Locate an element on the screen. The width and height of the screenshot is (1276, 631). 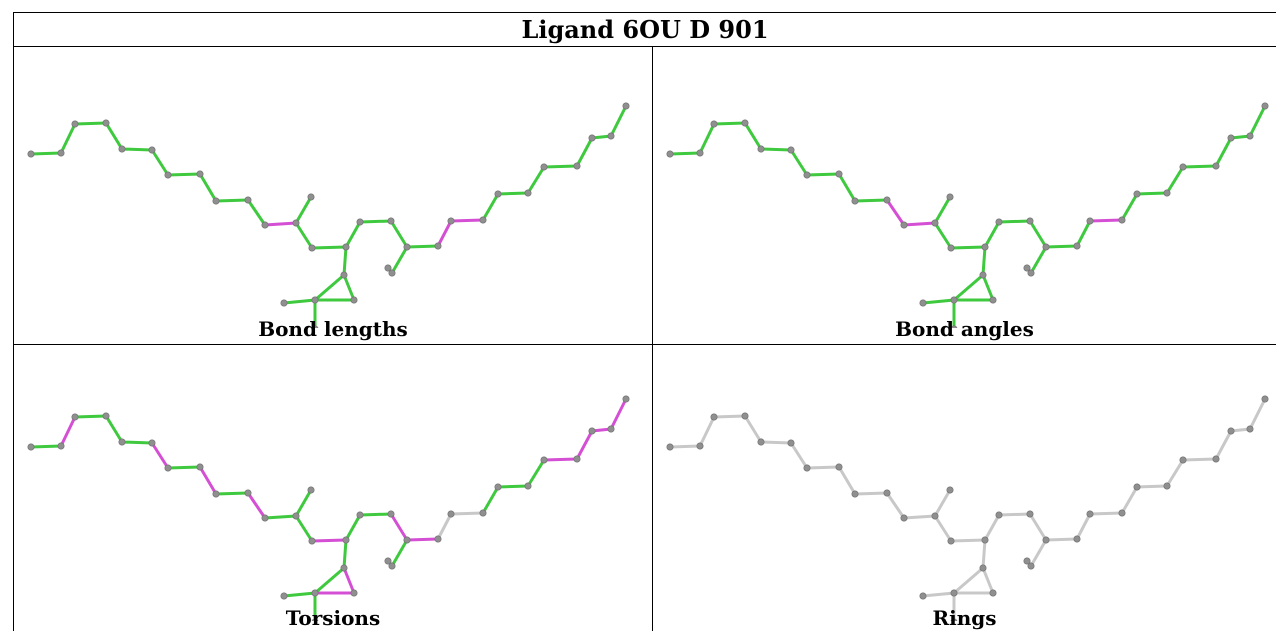
row-divider is located at coordinates (644, 344).